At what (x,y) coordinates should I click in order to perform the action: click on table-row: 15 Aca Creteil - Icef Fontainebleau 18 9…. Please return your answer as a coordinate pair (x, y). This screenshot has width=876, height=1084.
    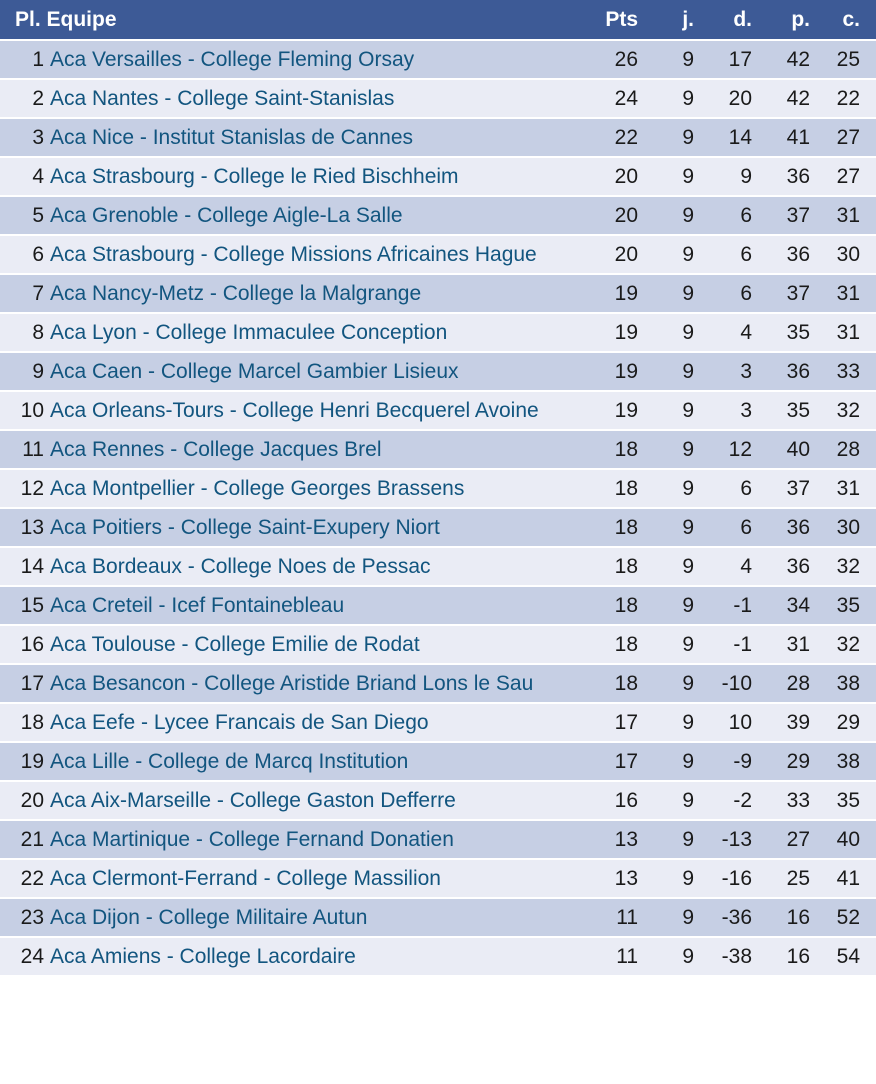
    Looking at the image, I should click on (438, 606).